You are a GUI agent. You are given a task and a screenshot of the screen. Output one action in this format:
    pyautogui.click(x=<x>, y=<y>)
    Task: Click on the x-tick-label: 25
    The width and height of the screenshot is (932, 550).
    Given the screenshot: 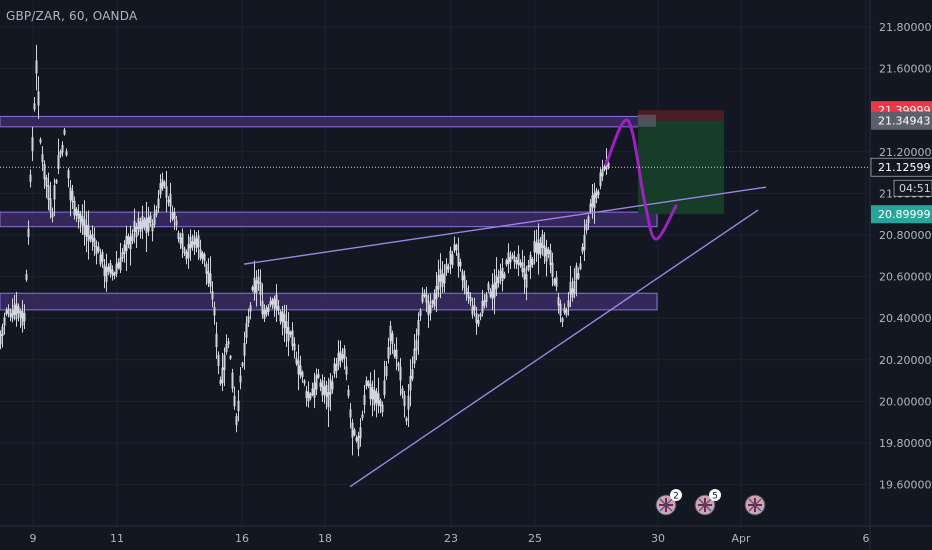 What is the action you would take?
    pyautogui.click(x=535, y=538)
    